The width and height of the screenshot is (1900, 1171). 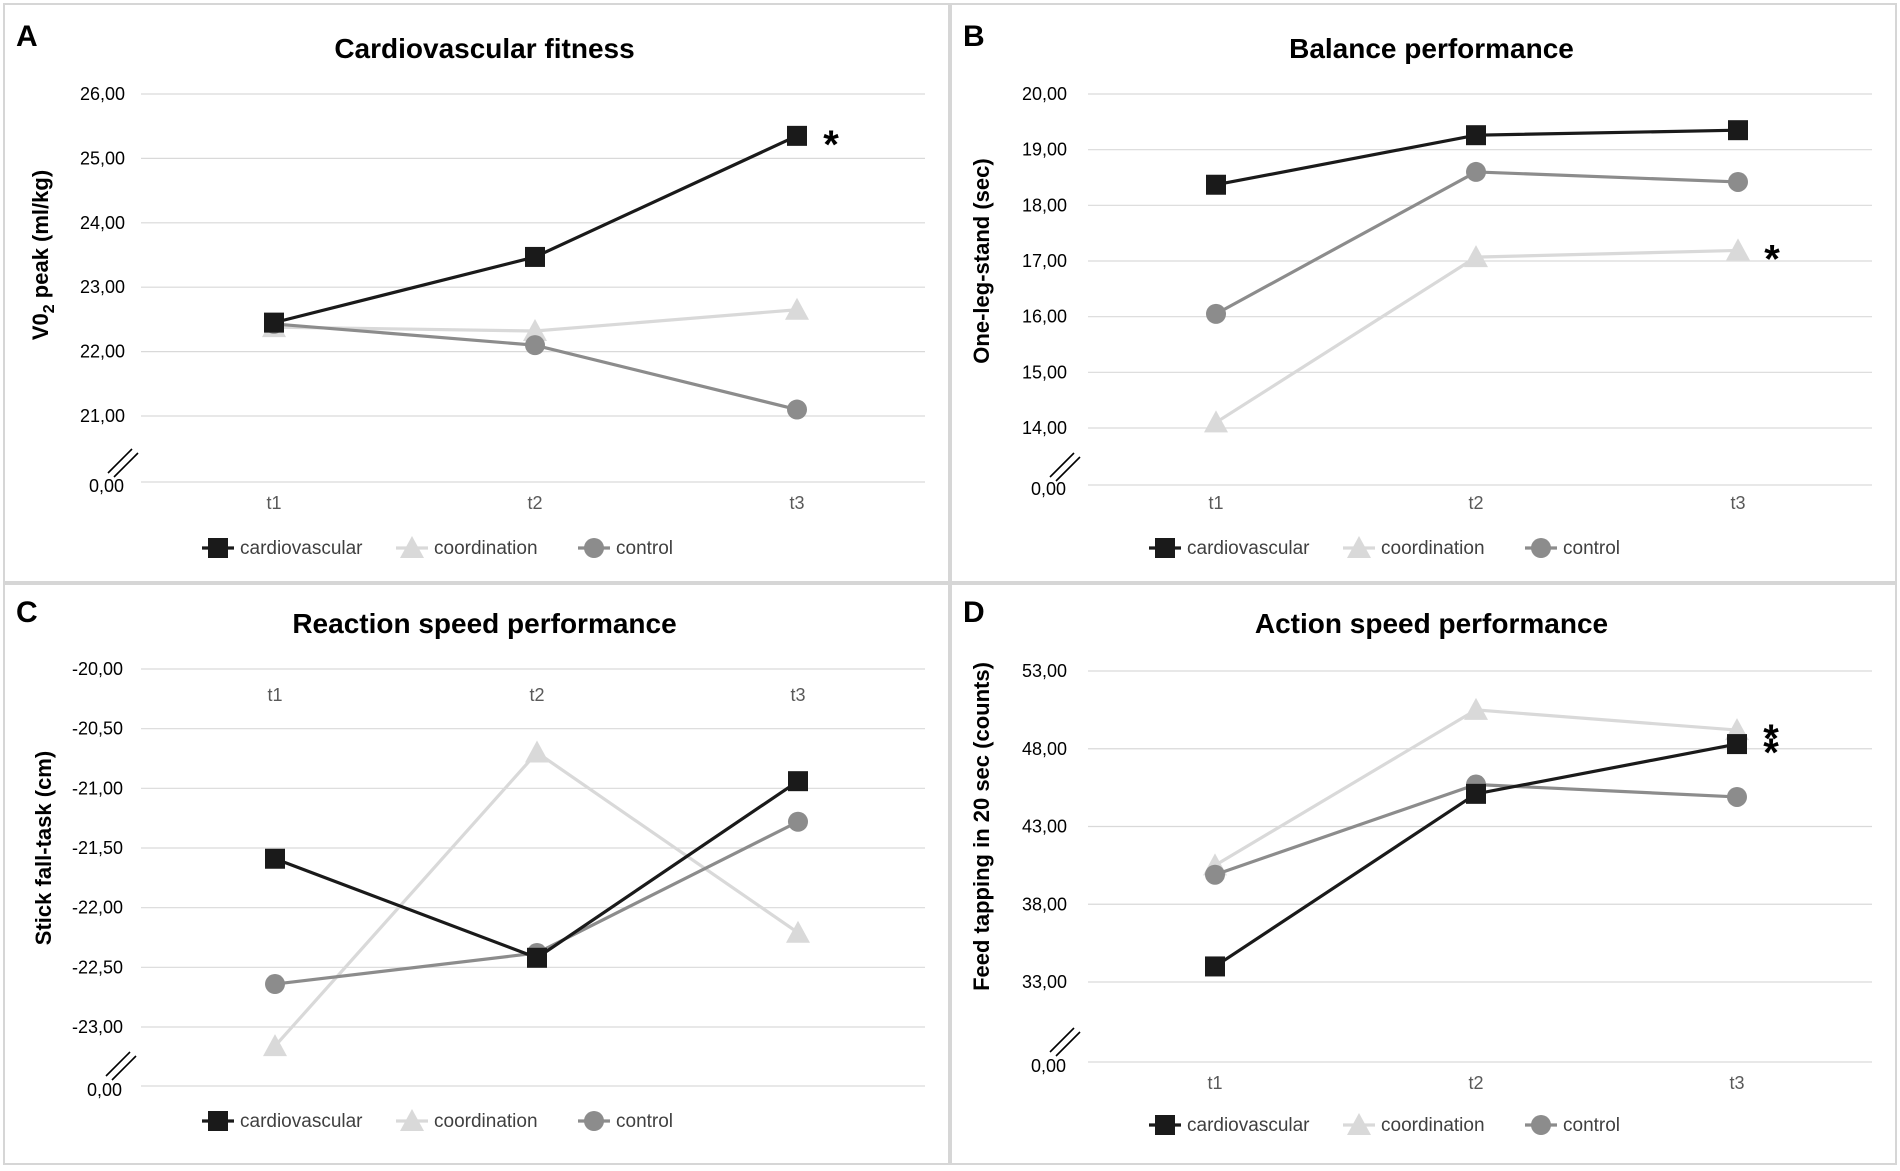 I want to click on y-tick-label: -22,50, so click(x=97, y=967).